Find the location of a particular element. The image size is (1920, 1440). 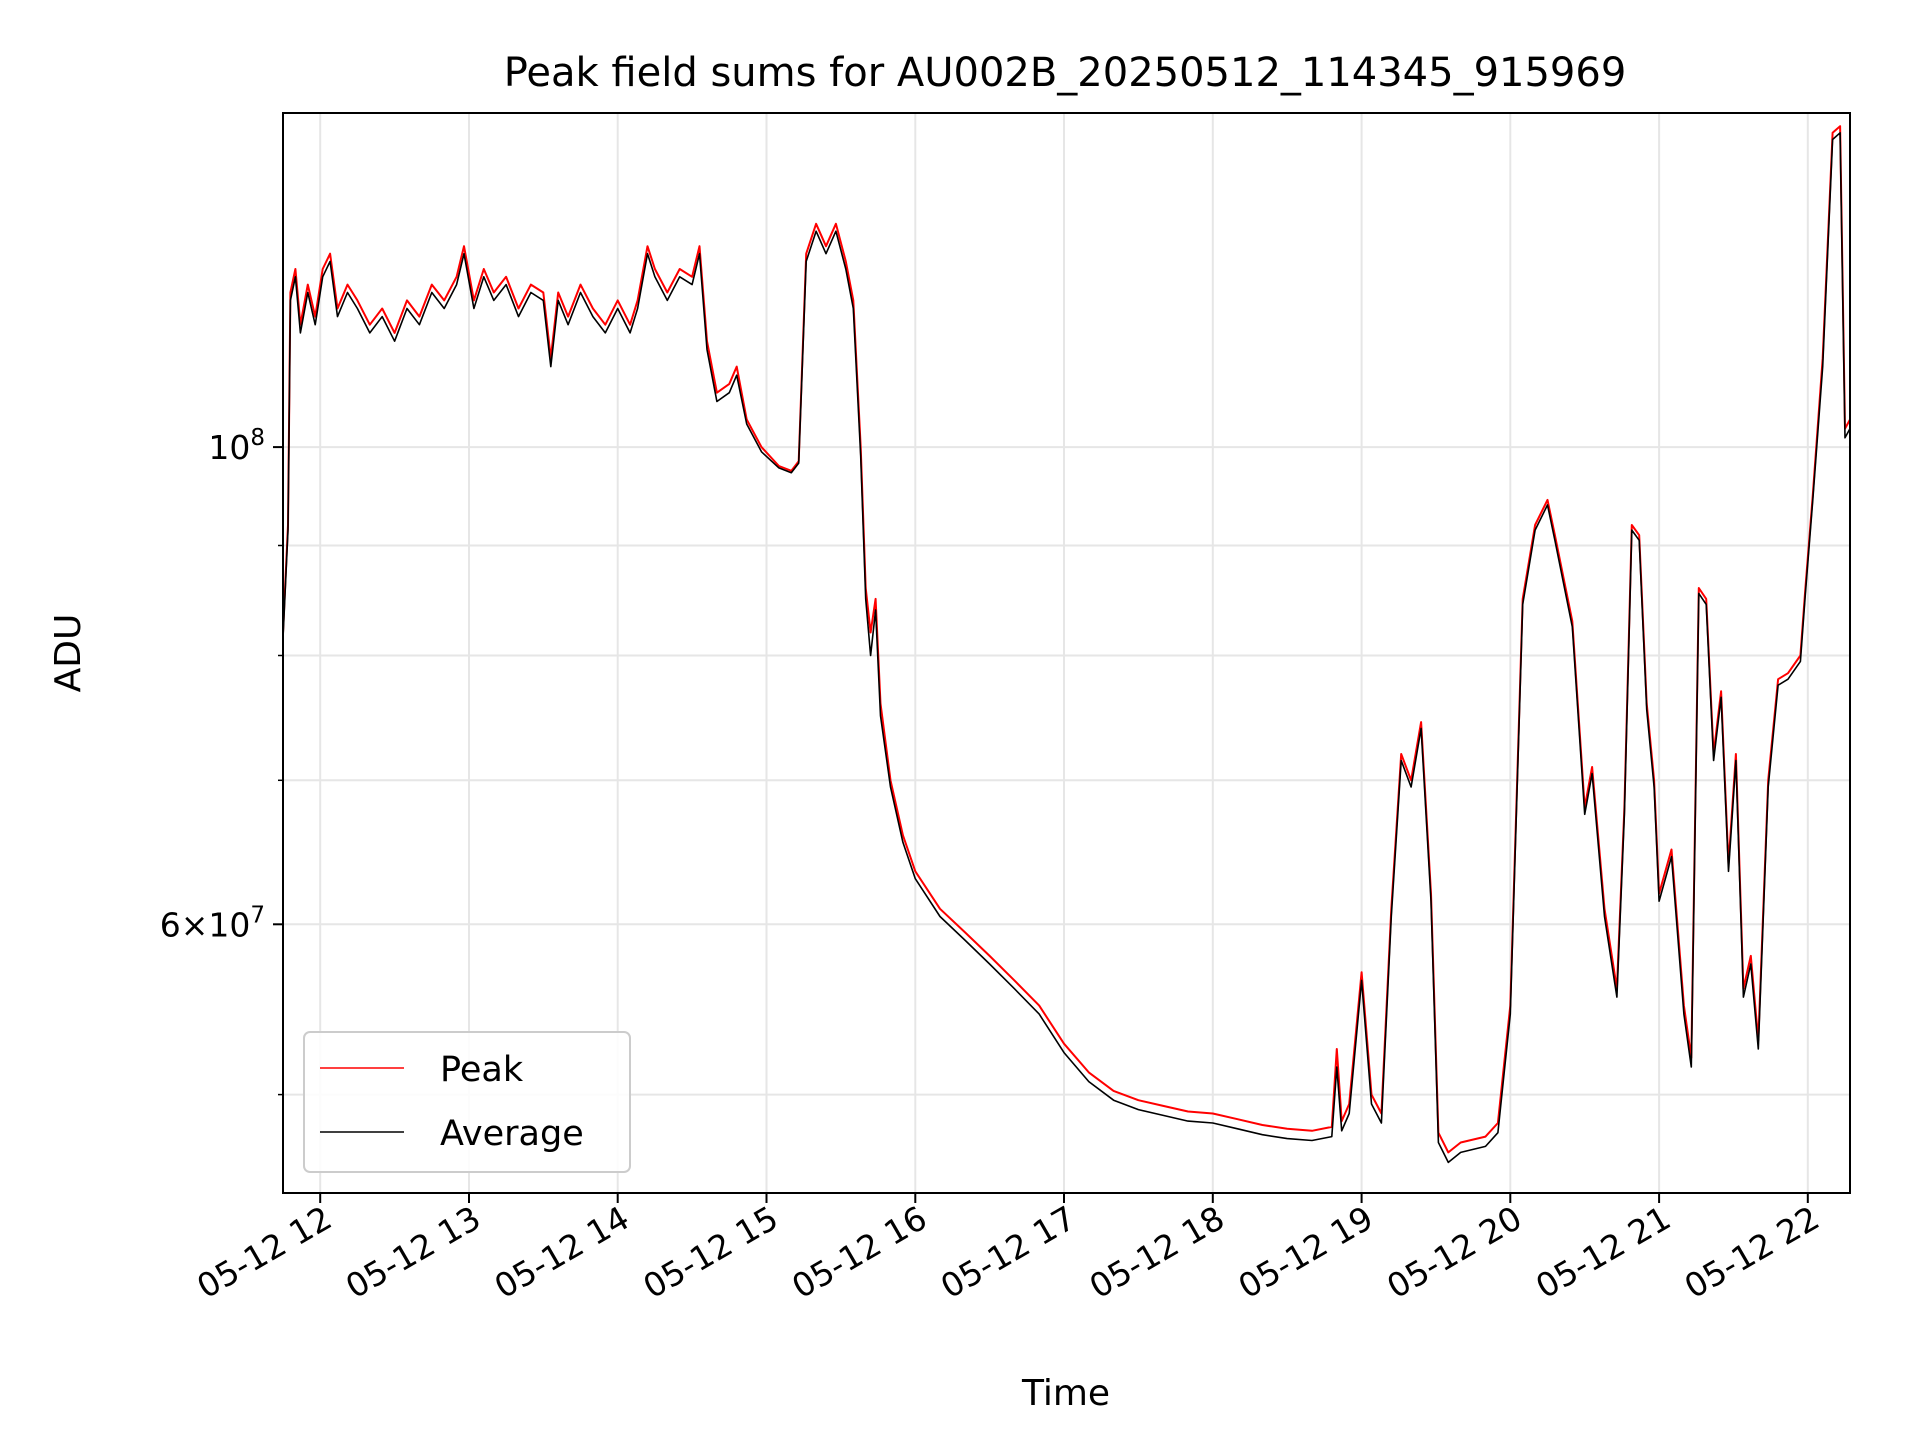

legend: Peak Average is located at coordinates (467, 1102).